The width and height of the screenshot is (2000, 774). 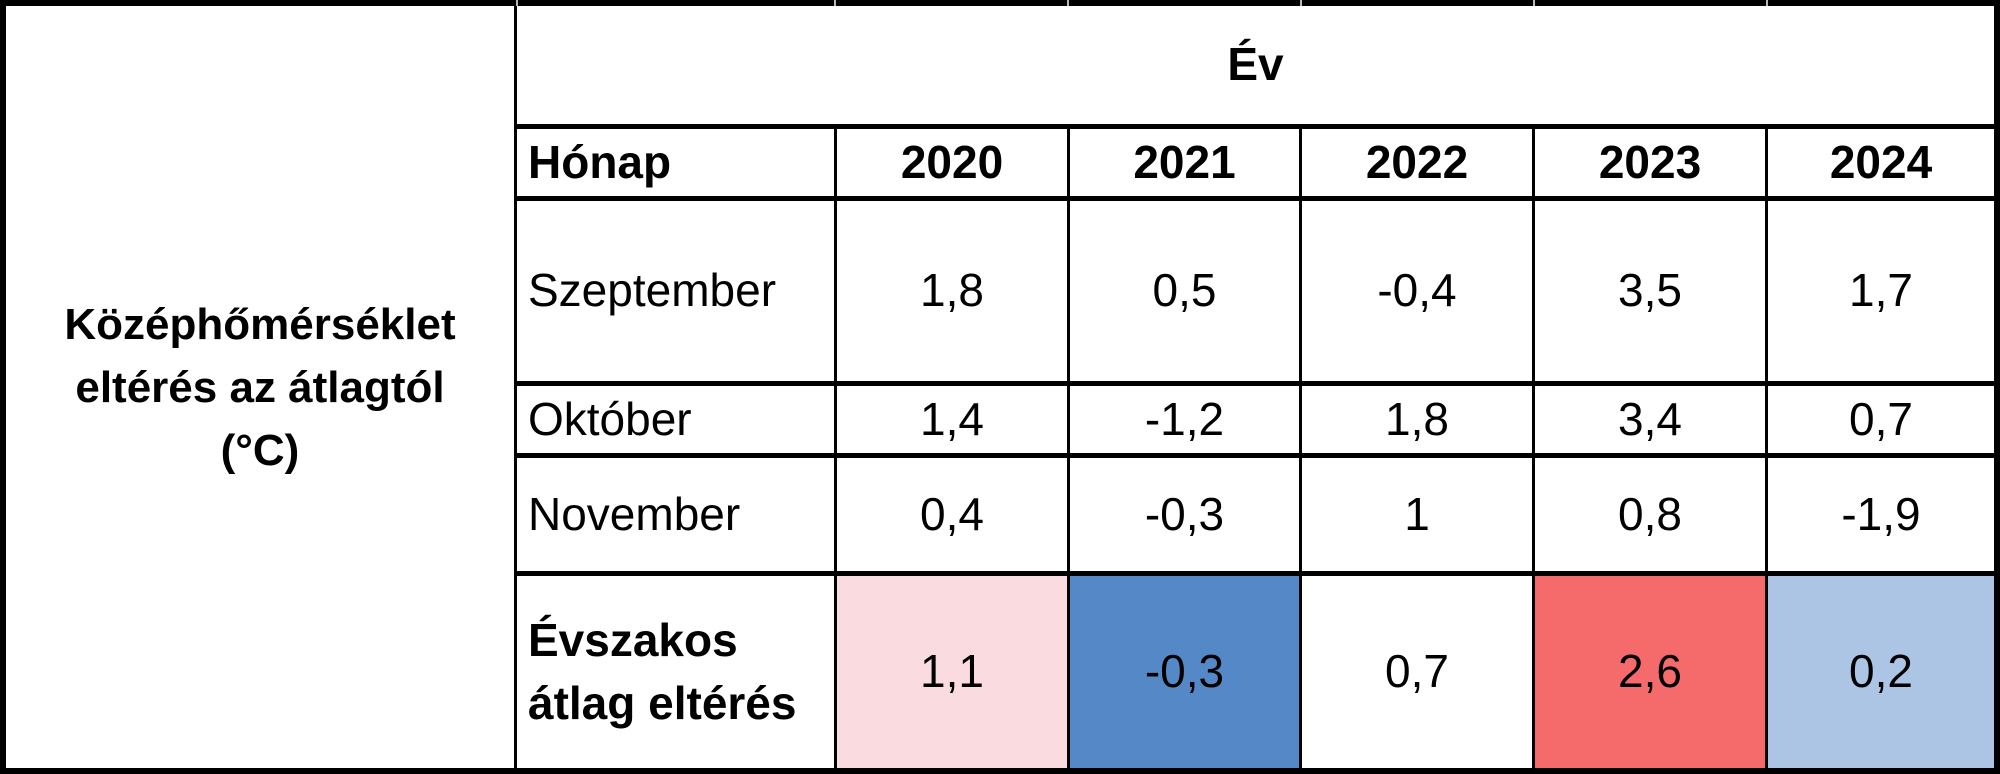 What do you see at coordinates (675, 514) in the screenshot?
I see `row-label-november: November` at bounding box center [675, 514].